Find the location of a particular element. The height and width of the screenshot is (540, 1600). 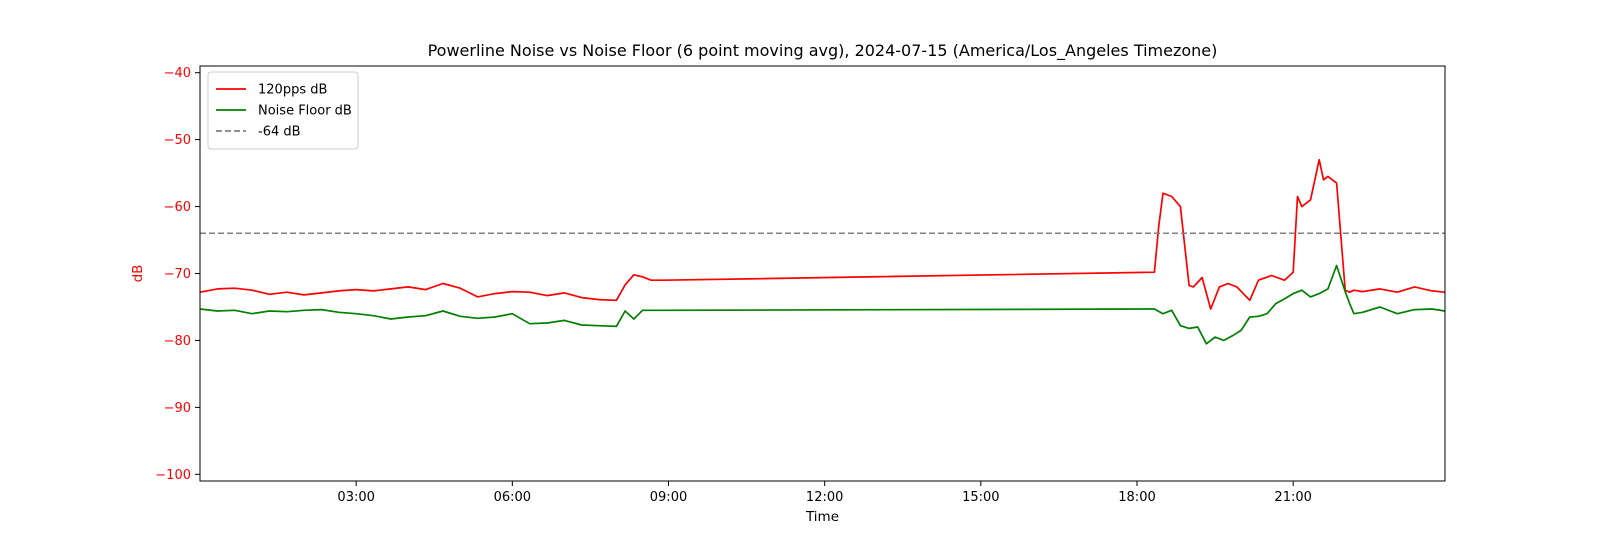

y-tick-label: −80 is located at coordinates (177, 341).